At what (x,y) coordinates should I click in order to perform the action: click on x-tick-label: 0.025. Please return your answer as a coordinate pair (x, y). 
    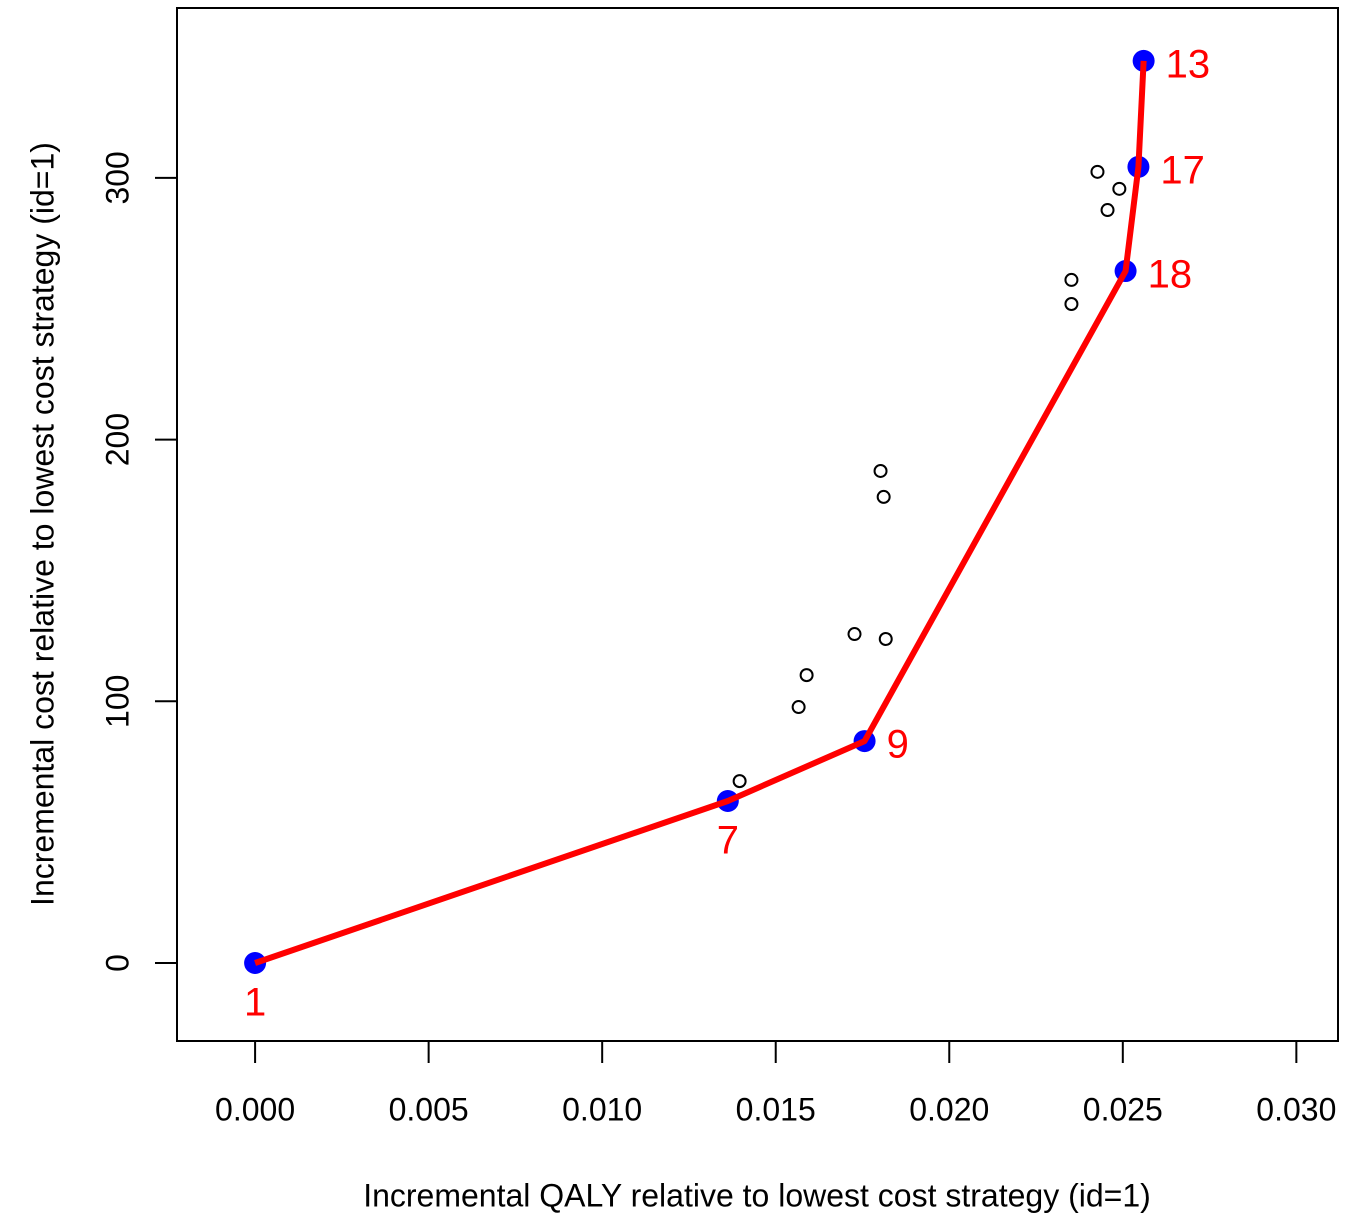
    Looking at the image, I should click on (1123, 1109).